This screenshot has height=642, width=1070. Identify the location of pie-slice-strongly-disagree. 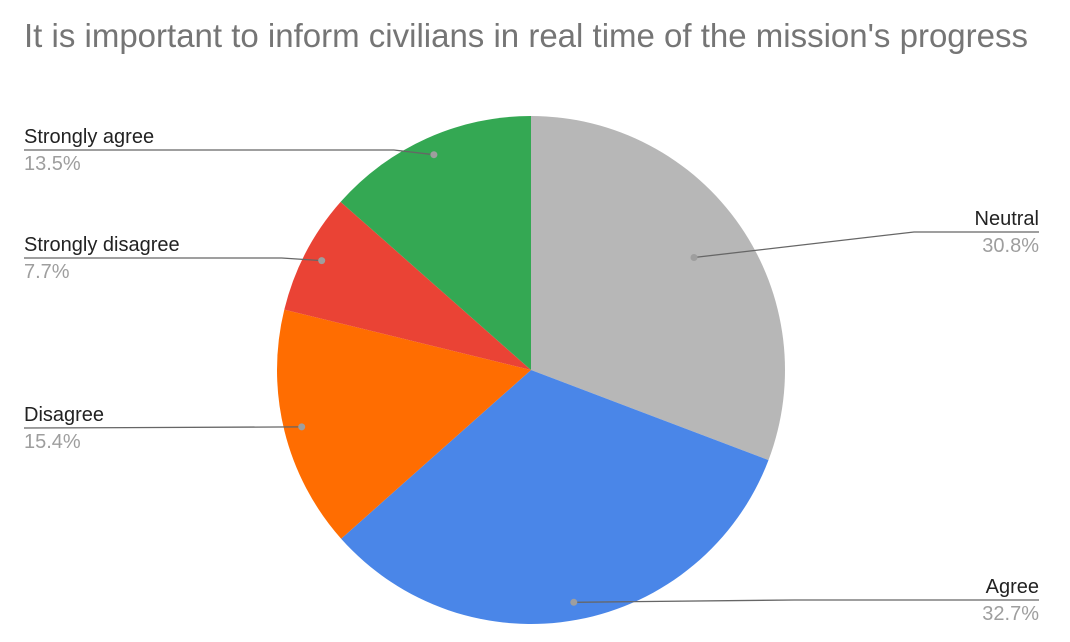
(407, 285).